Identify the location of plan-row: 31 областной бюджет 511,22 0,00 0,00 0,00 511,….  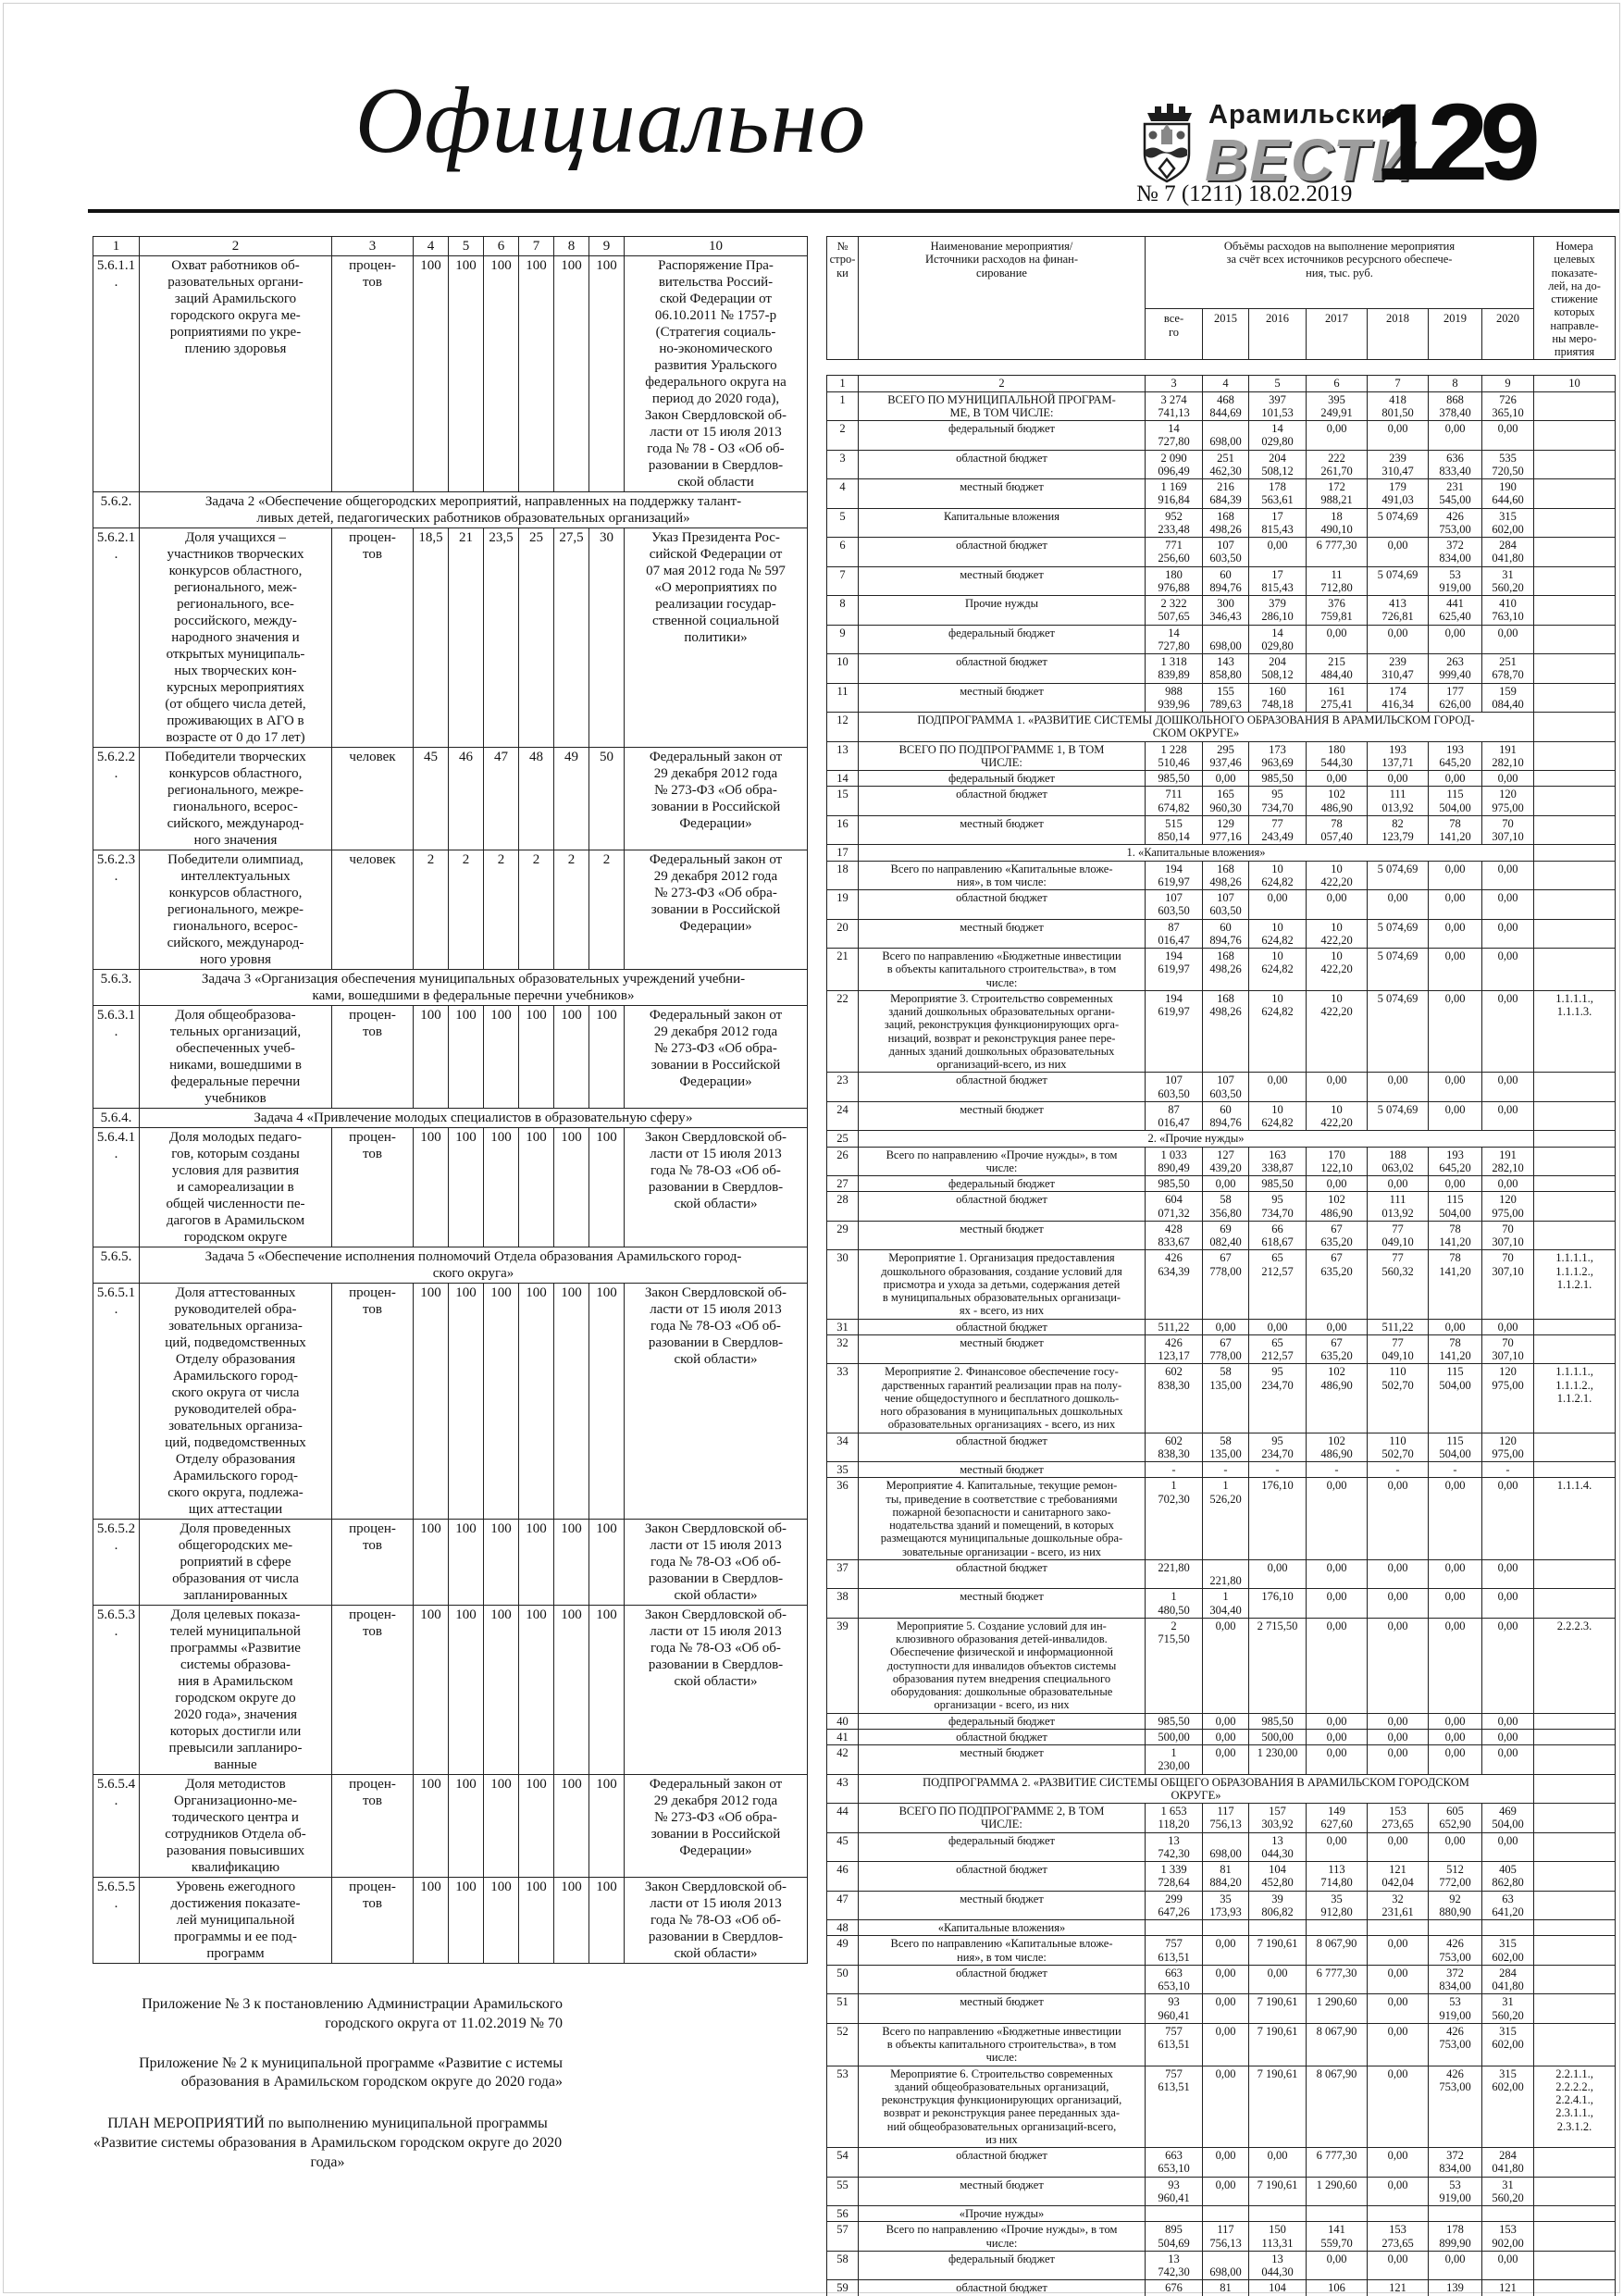
(1221, 1326).